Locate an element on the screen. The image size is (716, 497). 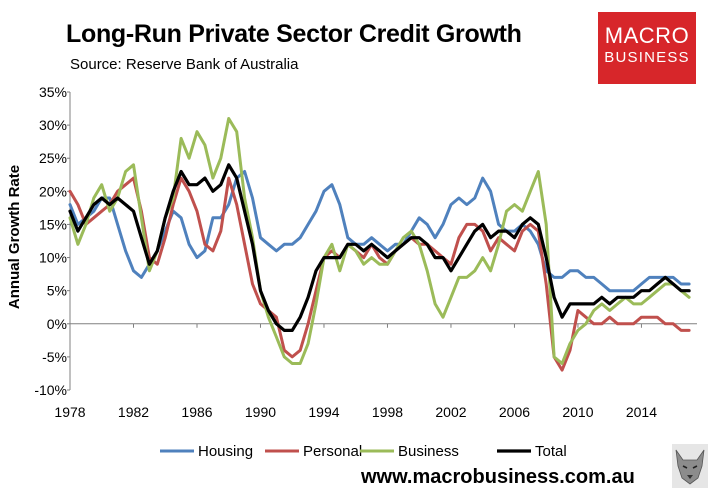
x-tick-label: 1982 is located at coordinates (133, 412).